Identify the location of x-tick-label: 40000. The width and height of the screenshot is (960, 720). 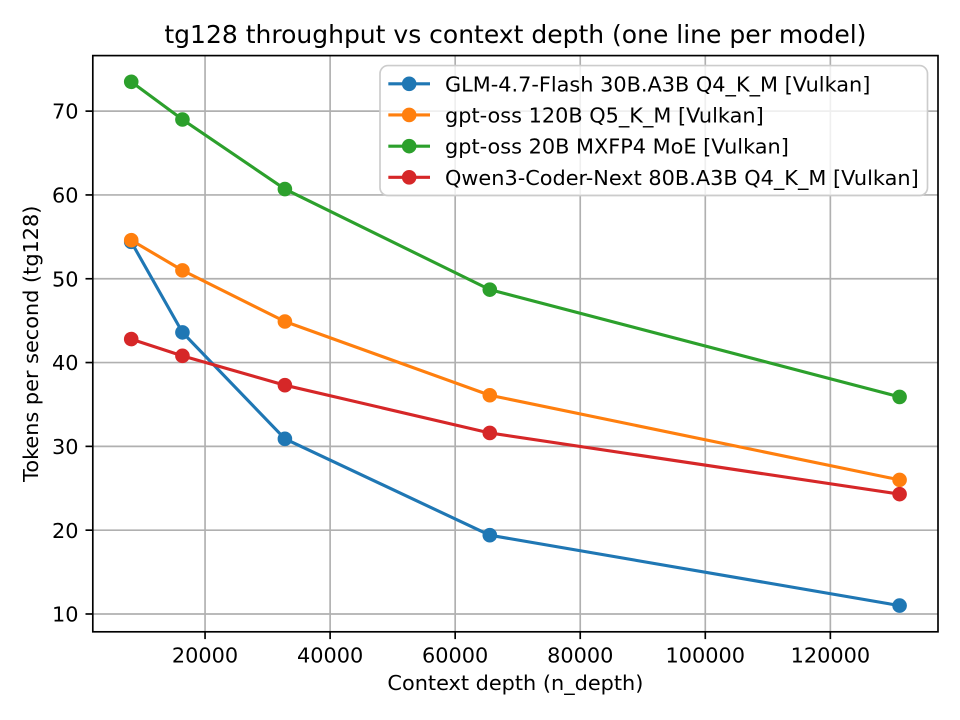
(330, 656).